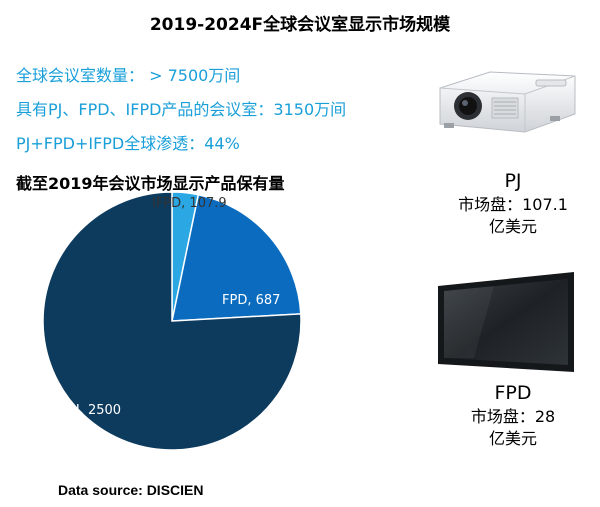 The width and height of the screenshot is (600, 507). What do you see at coordinates (513, 393) in the screenshot?
I see `fpd-name: FPD` at bounding box center [513, 393].